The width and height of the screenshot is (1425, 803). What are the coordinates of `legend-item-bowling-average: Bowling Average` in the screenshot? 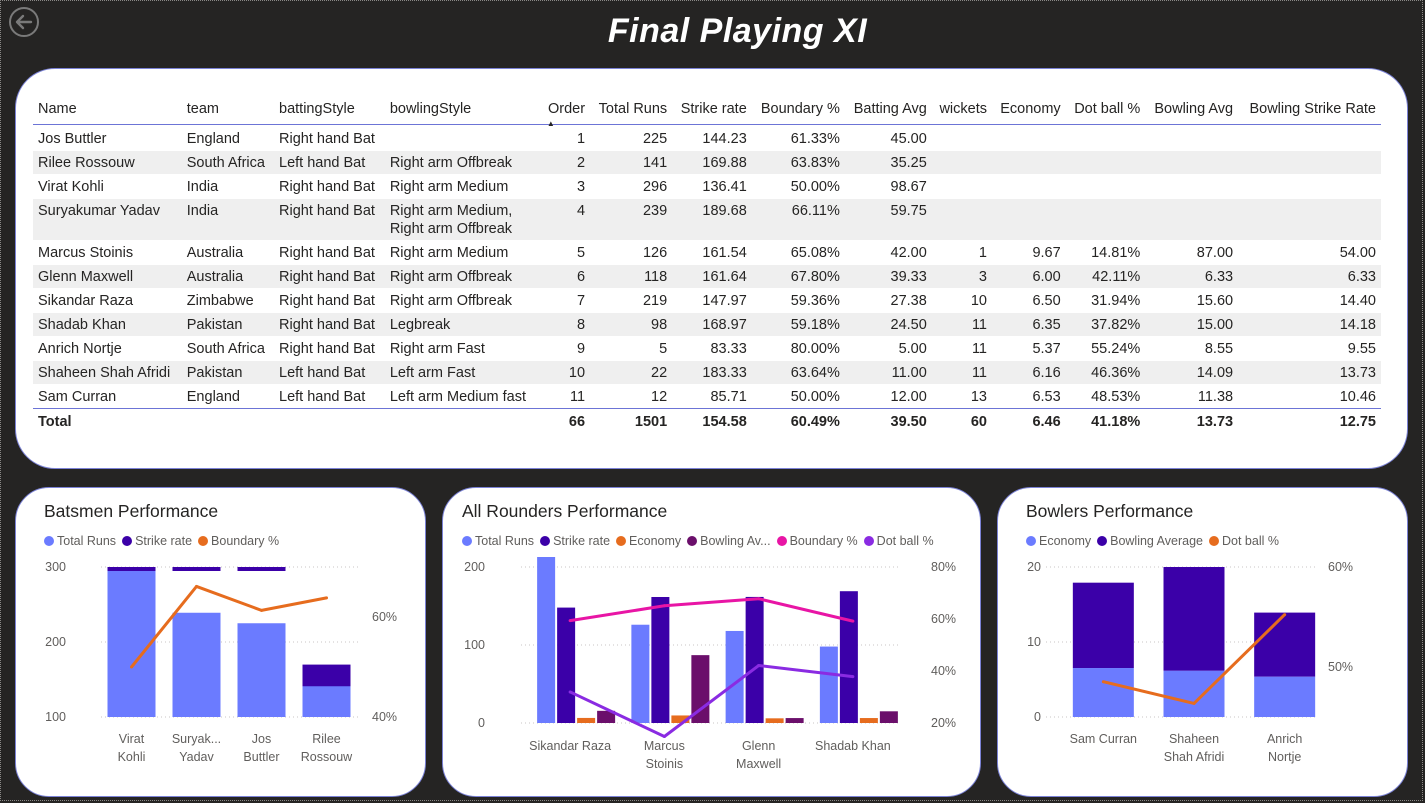 It's located at (1150, 541).